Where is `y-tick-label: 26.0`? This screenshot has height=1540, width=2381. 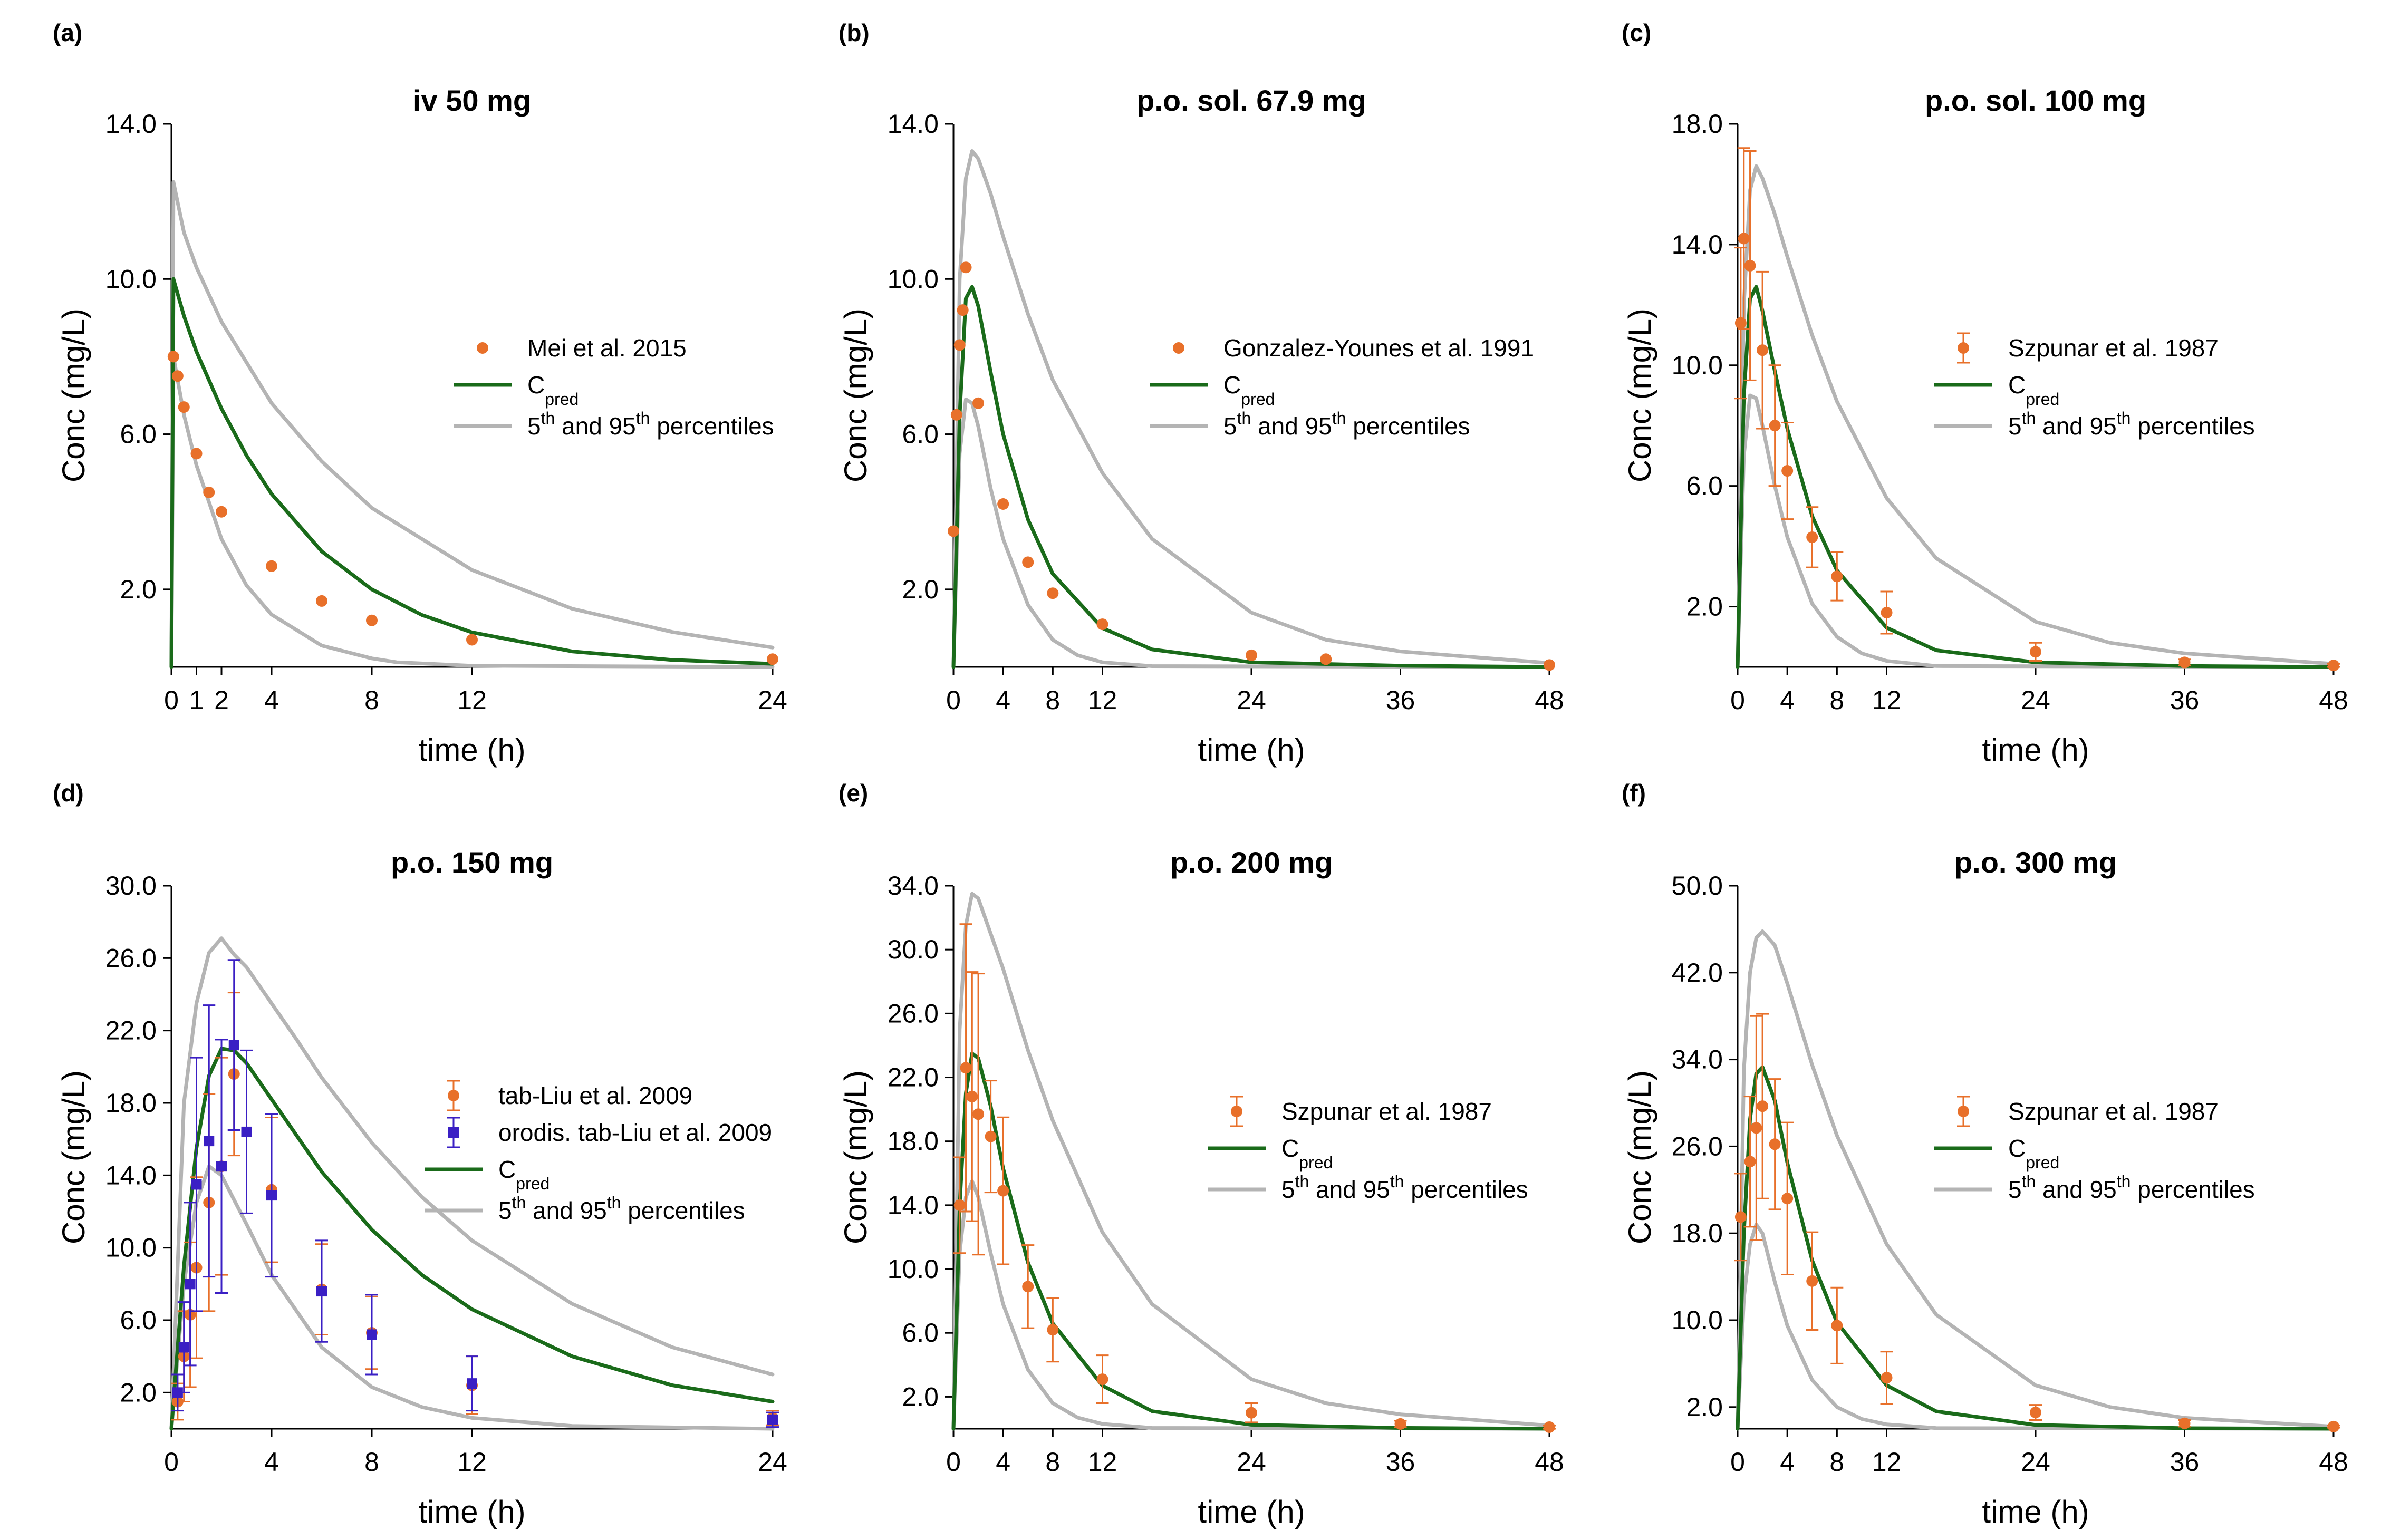
y-tick-label: 26.0 is located at coordinates (131, 958).